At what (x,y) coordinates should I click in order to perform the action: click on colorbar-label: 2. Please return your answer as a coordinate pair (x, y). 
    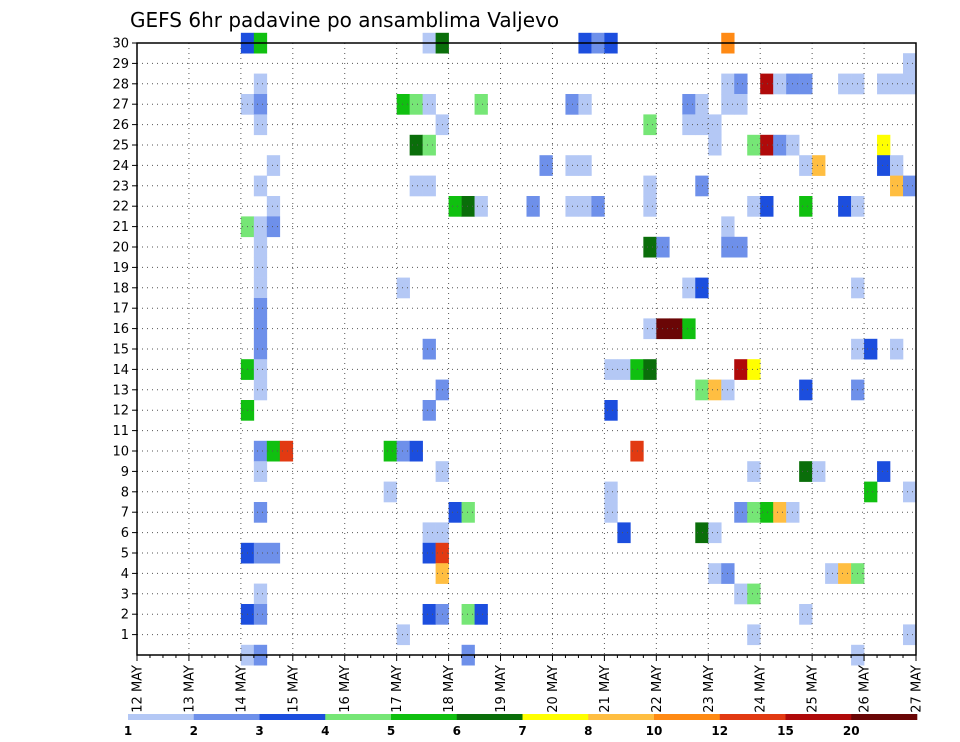
    Looking at the image, I should click on (194, 731).